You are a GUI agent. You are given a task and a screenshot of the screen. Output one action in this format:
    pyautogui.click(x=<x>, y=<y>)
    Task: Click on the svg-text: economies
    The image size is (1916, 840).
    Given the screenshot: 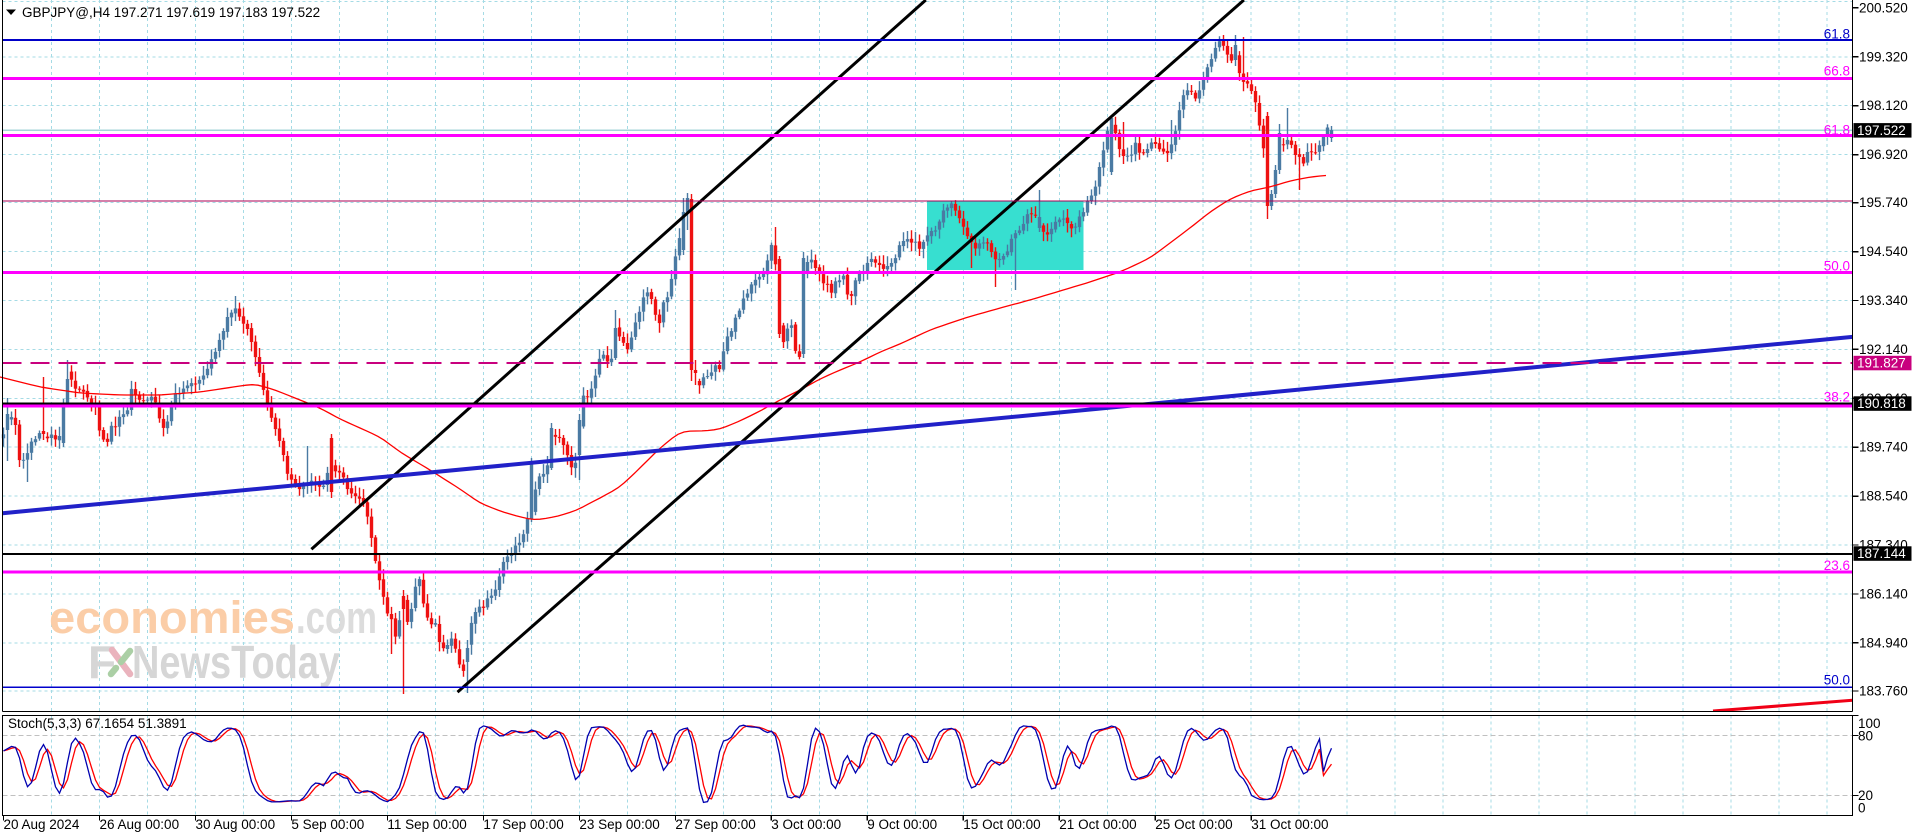 What is the action you would take?
    pyautogui.click(x=172, y=617)
    